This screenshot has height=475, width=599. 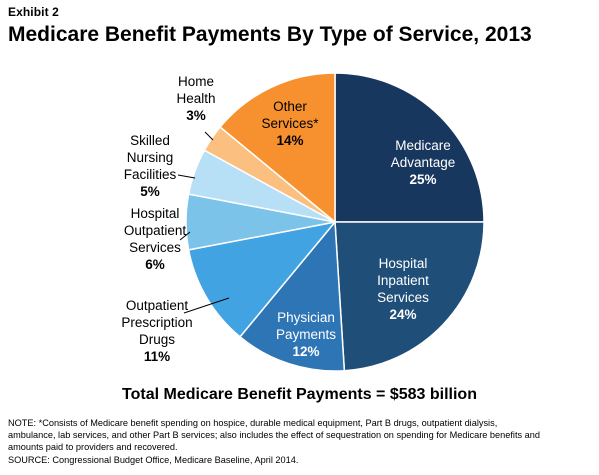 What do you see at coordinates (157, 356) in the screenshot?
I see `slice-percent-label: 11%` at bounding box center [157, 356].